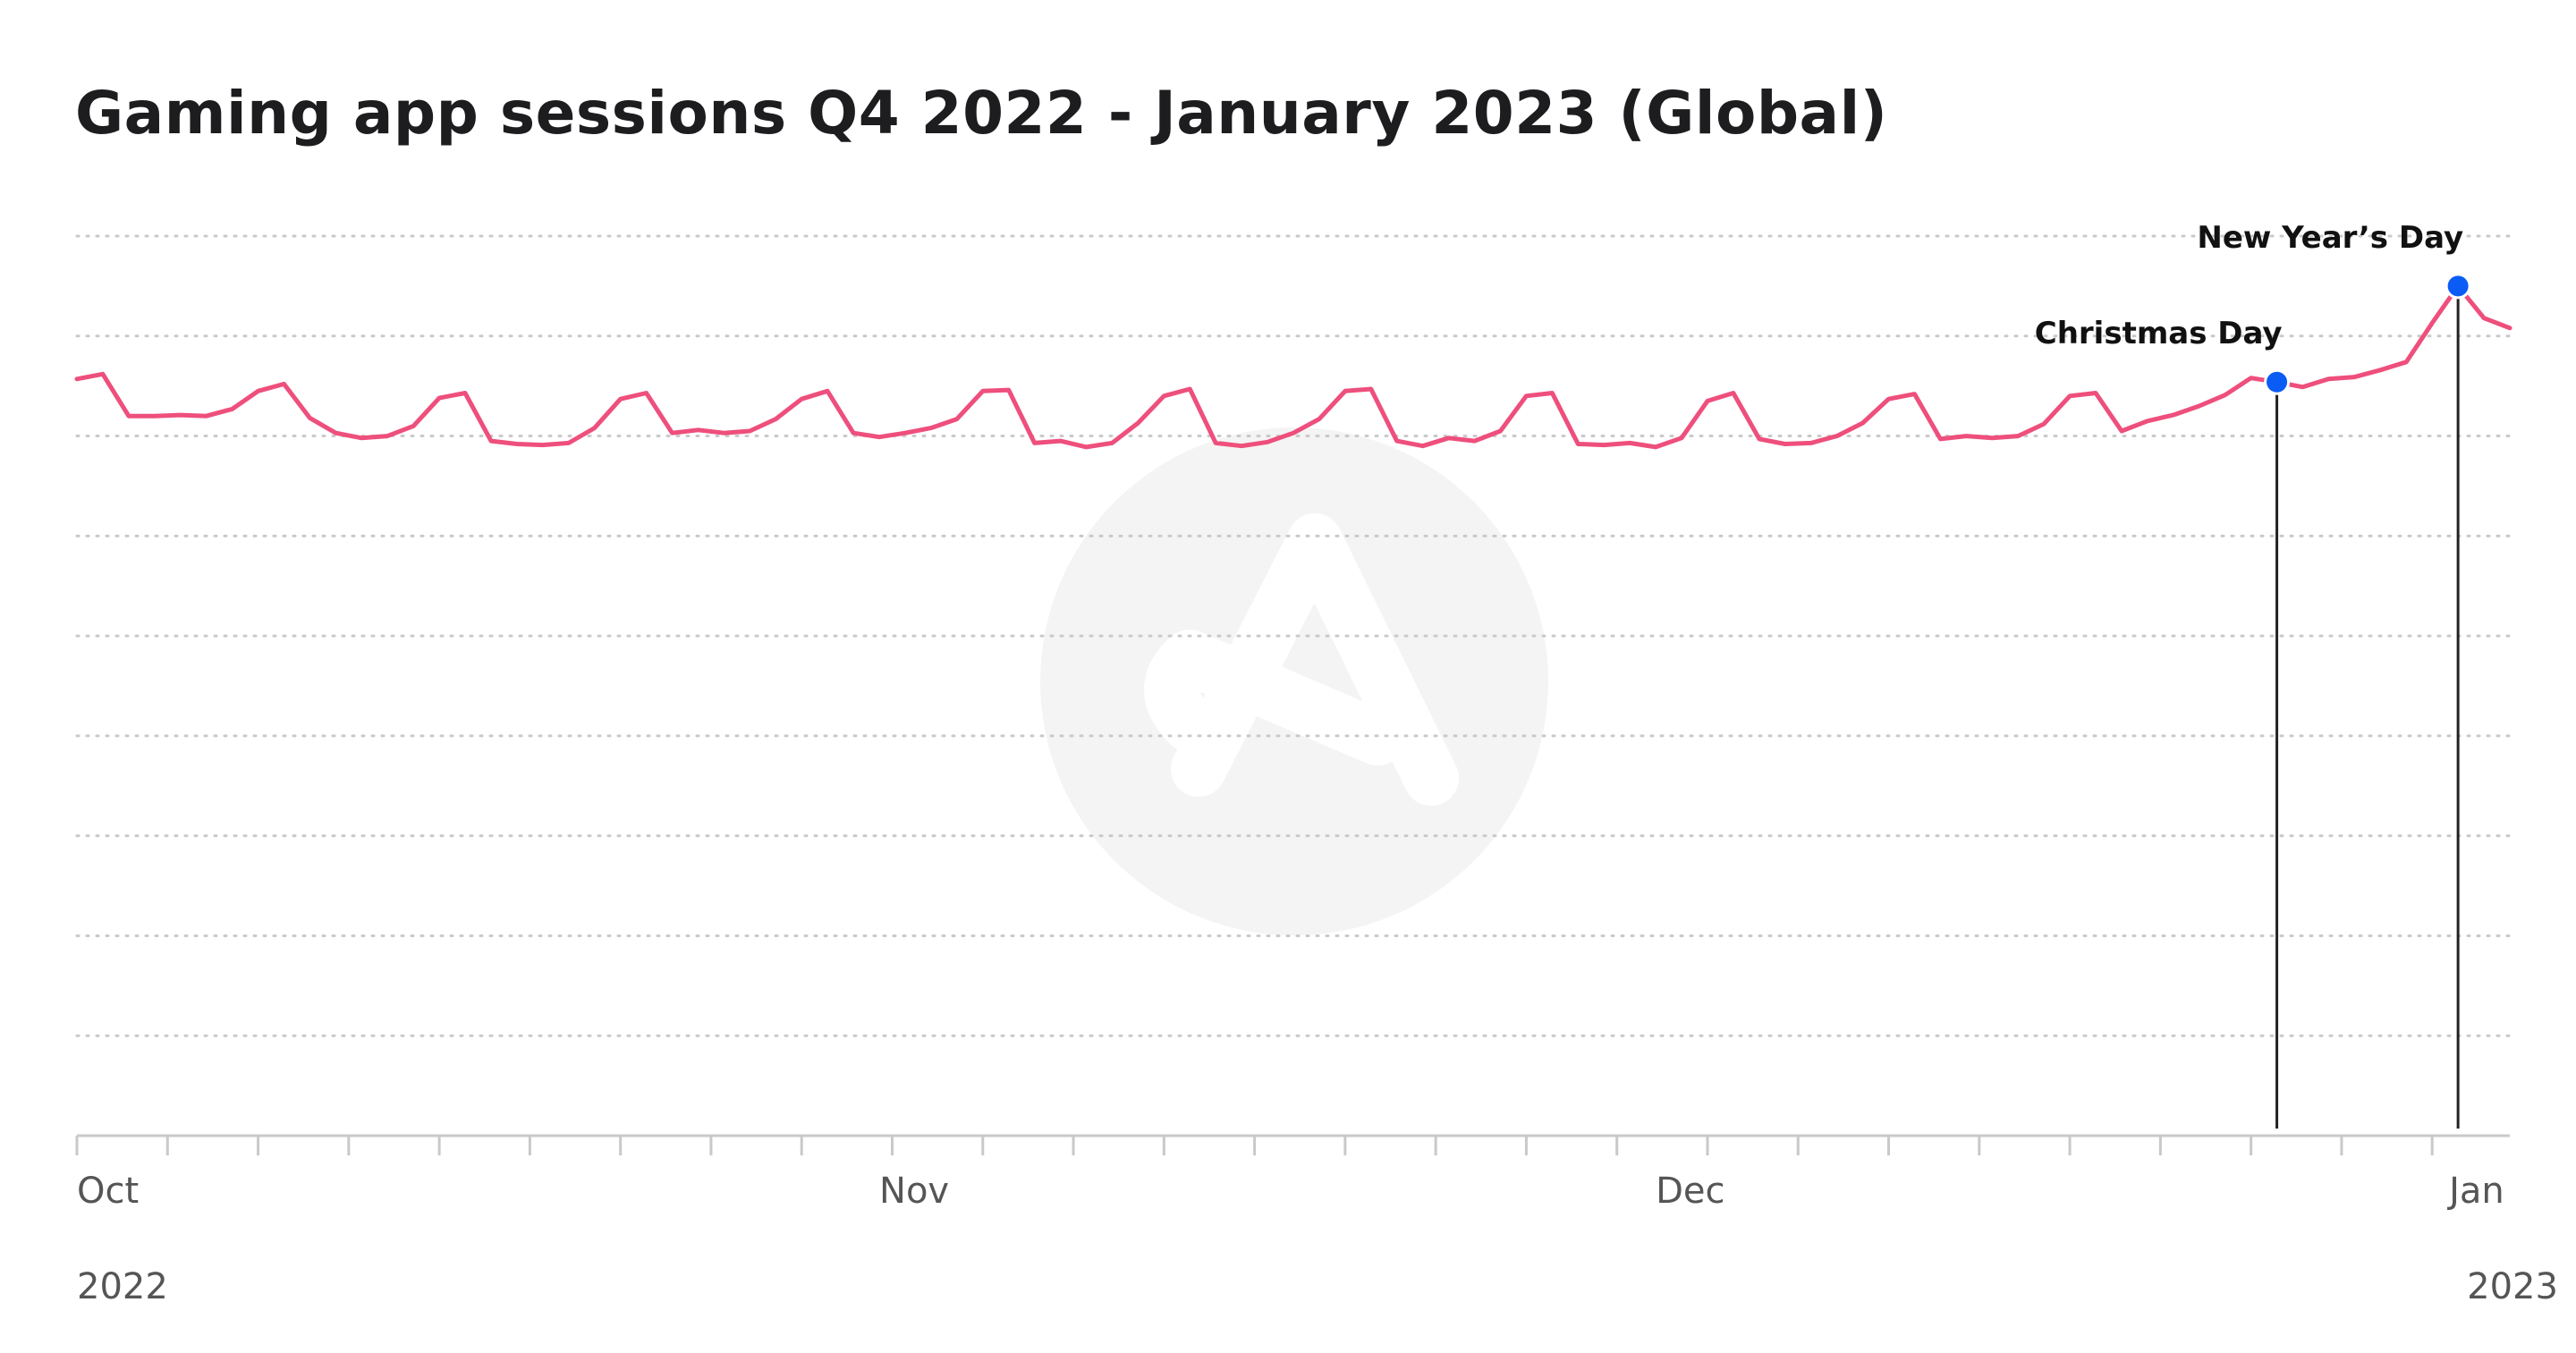  Describe the element at coordinates (1316, 1220) in the screenshot. I see `x-axis: Oct Nov Dec Jan 2022 2023` at that location.